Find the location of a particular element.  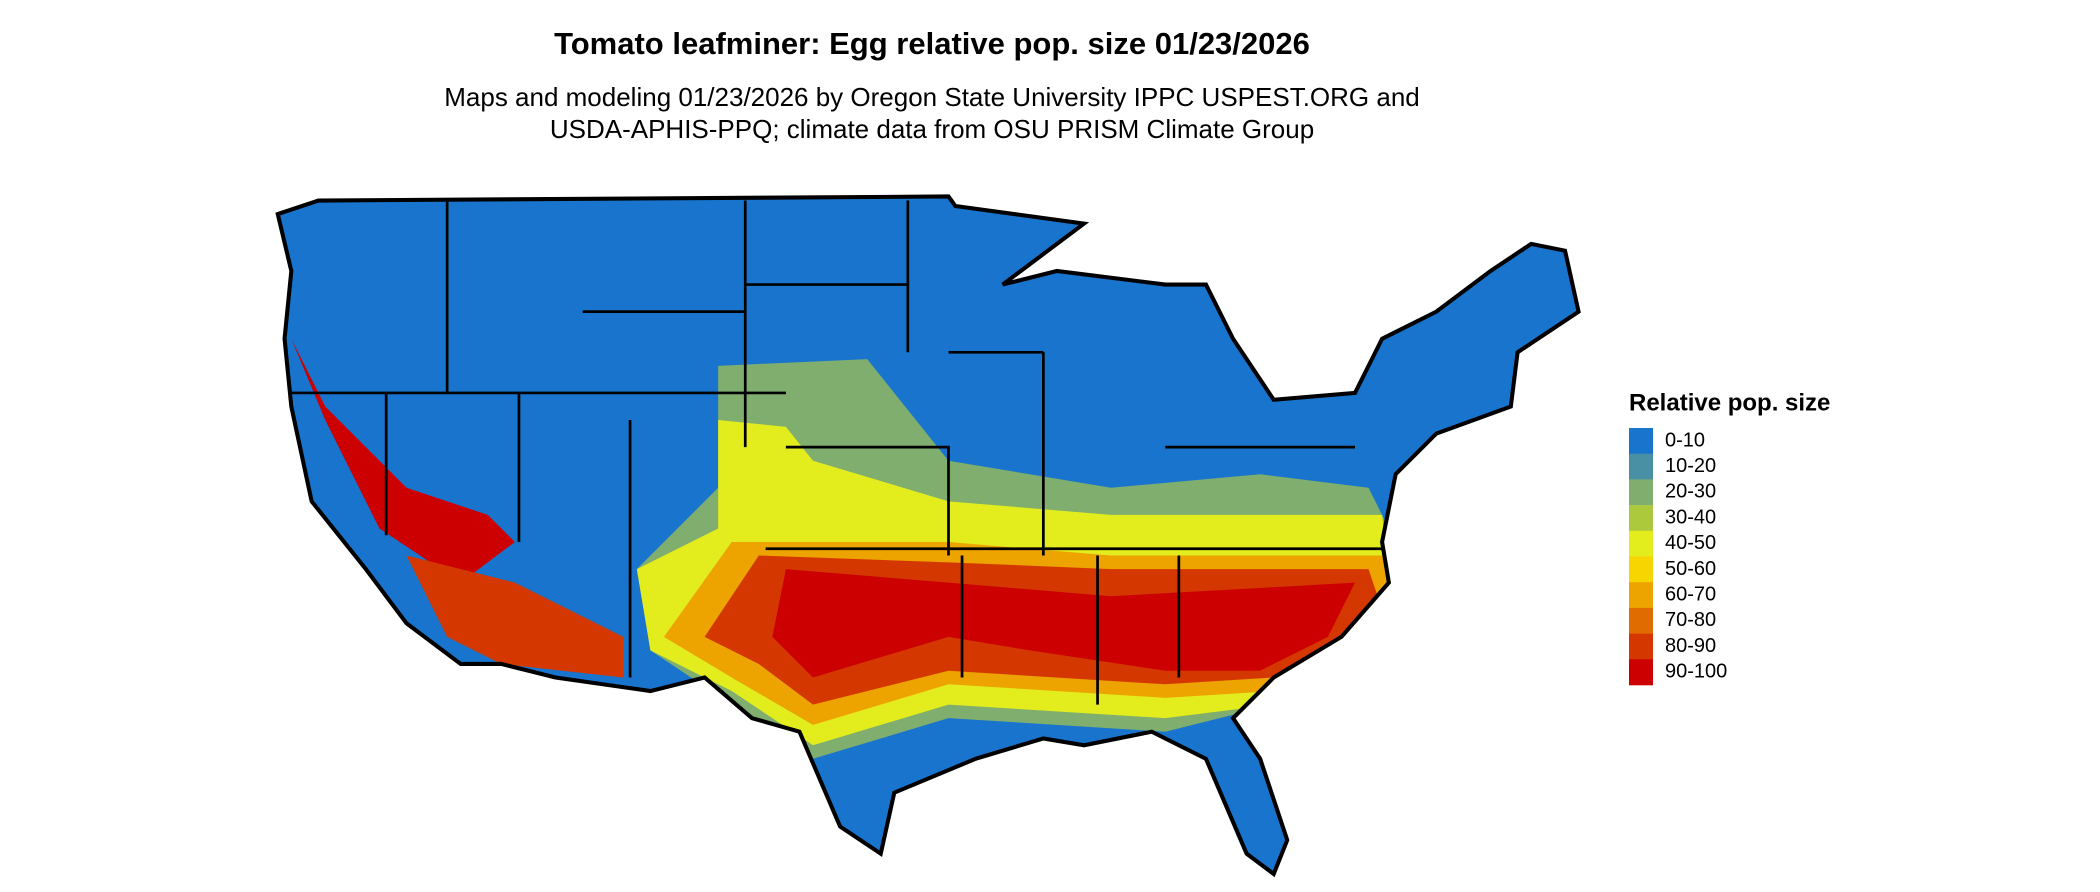

legend-label: 20-30 is located at coordinates (1690, 492).